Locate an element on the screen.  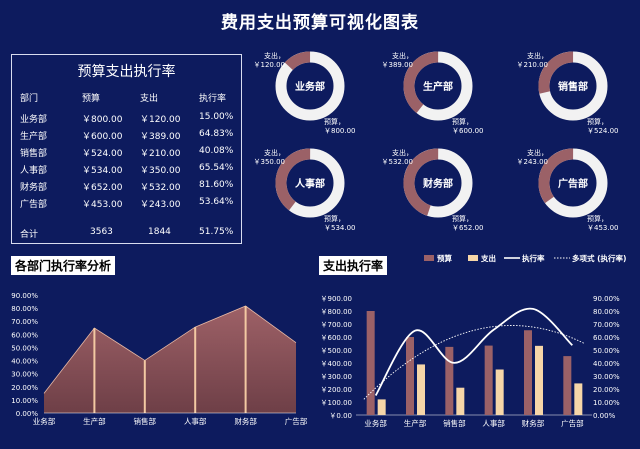
donut-spend-value: ￥120.00 is located at coordinates (270, 65).